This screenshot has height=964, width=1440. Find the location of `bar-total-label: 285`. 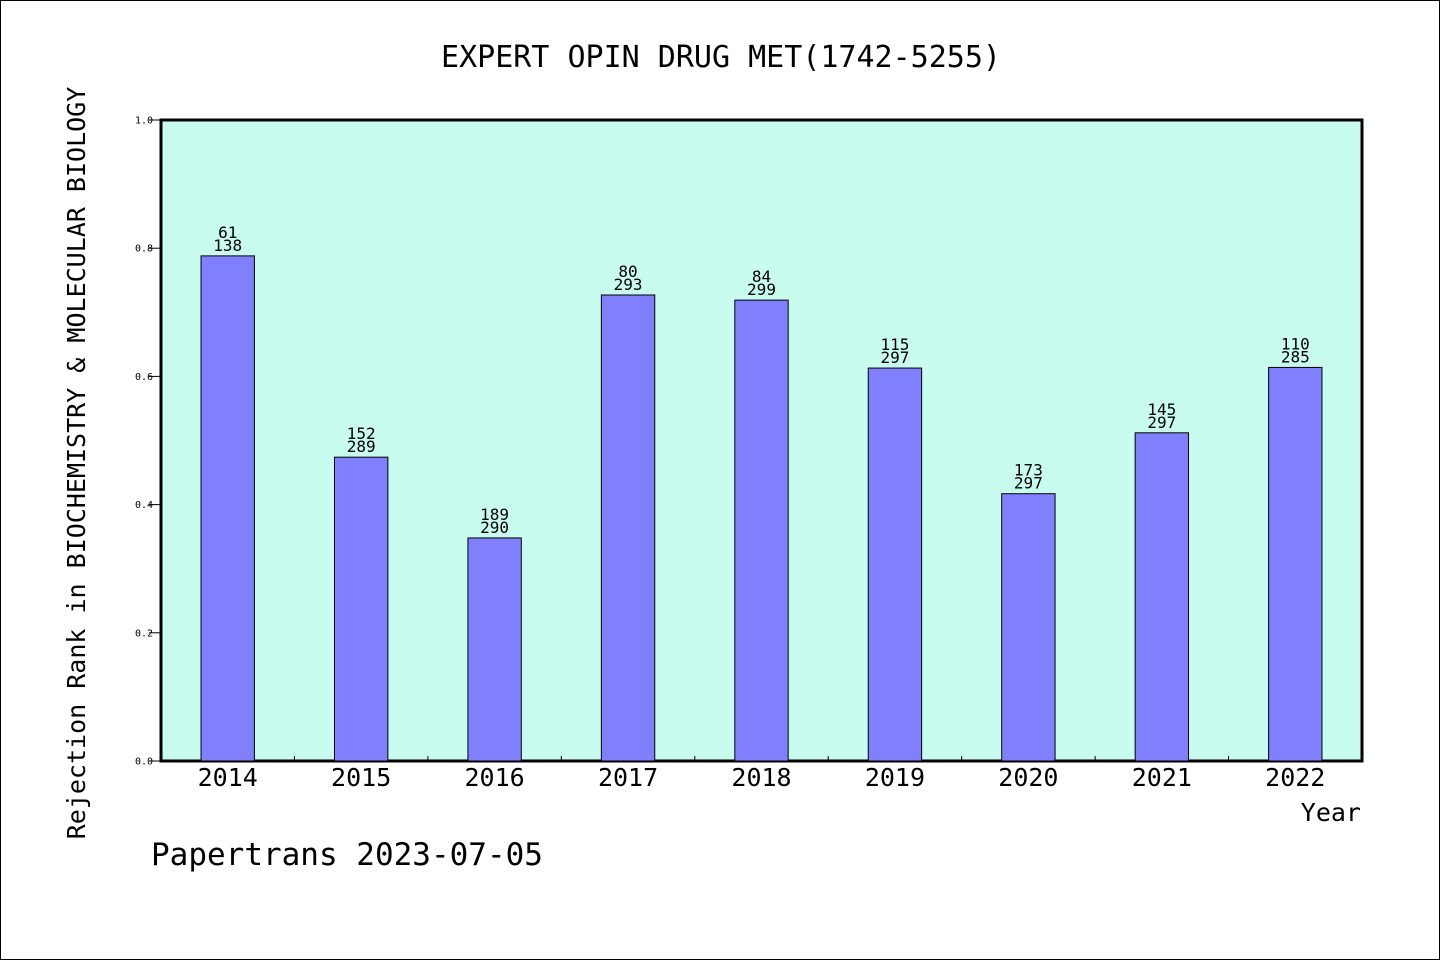

bar-total-label: 285 is located at coordinates (1295, 356).